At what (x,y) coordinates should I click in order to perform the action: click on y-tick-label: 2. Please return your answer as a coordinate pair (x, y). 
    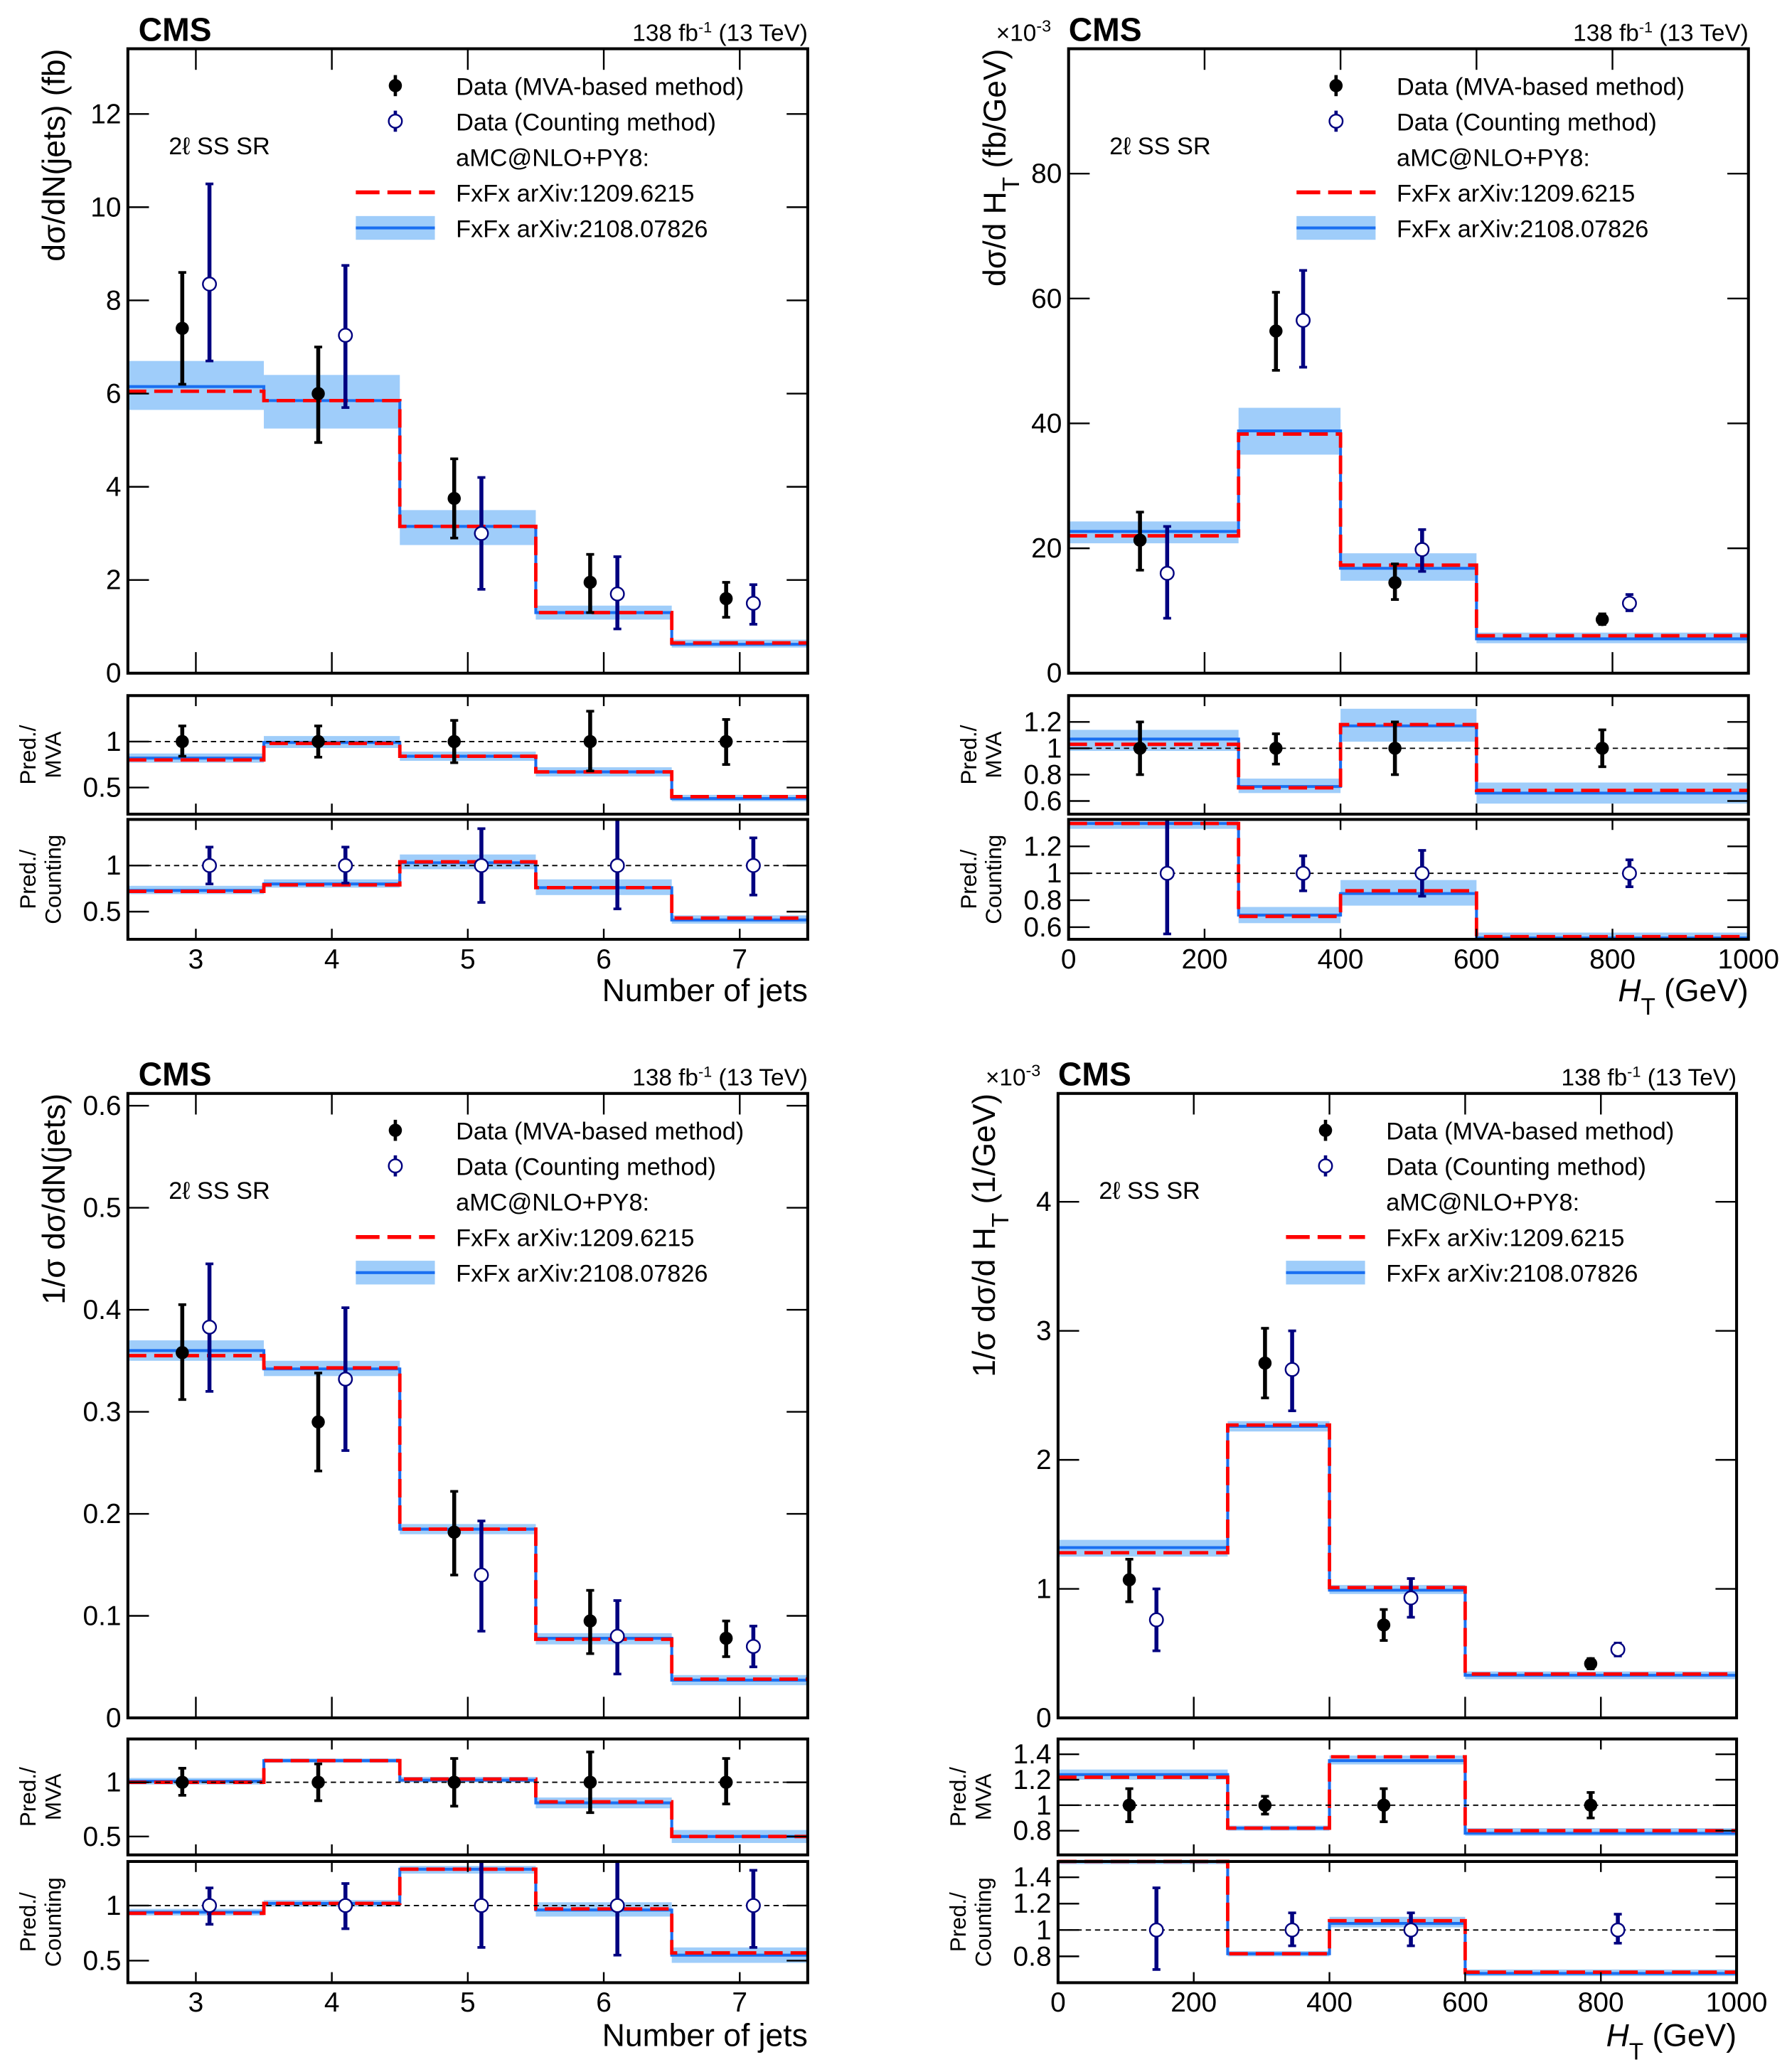
    Looking at the image, I should click on (1044, 1460).